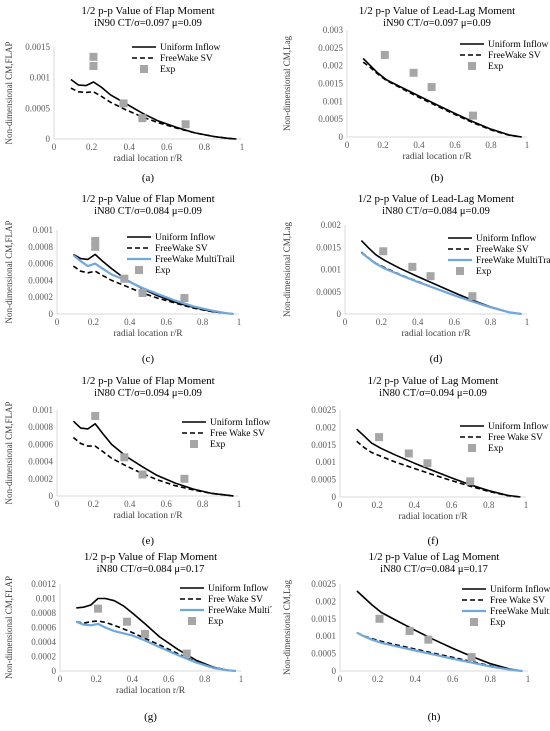 This screenshot has width=550, height=731. I want to click on panel-label: (c), so click(148, 359).